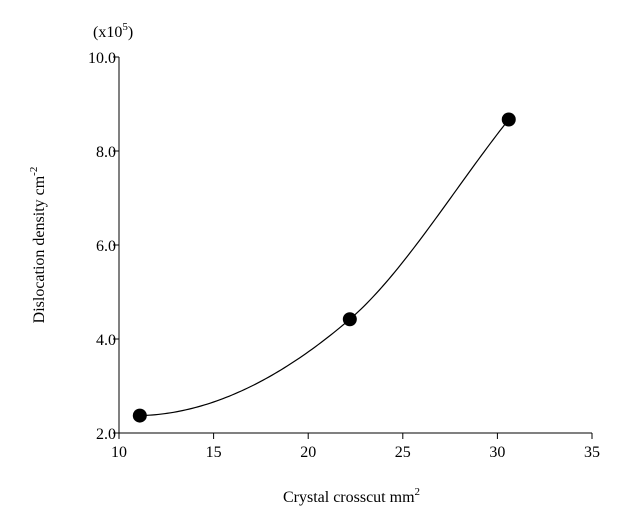 The image size is (618, 518). I want to click on x-axis-label: Crystal crosscut mm2, so click(351, 496).